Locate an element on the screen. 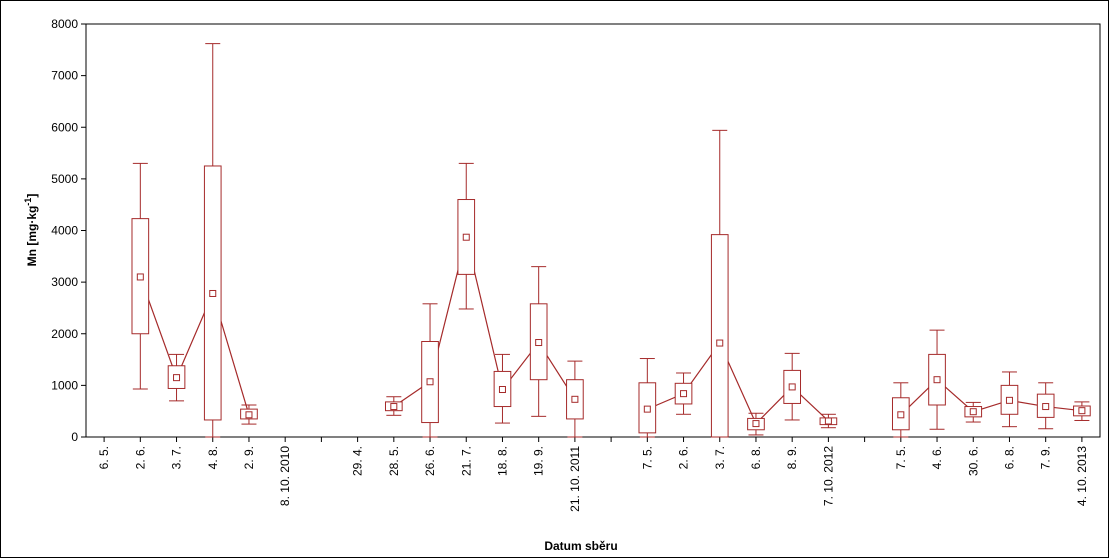 This screenshot has height=558, width=1109. y-tick-label: 8000 is located at coordinates (64, 24).